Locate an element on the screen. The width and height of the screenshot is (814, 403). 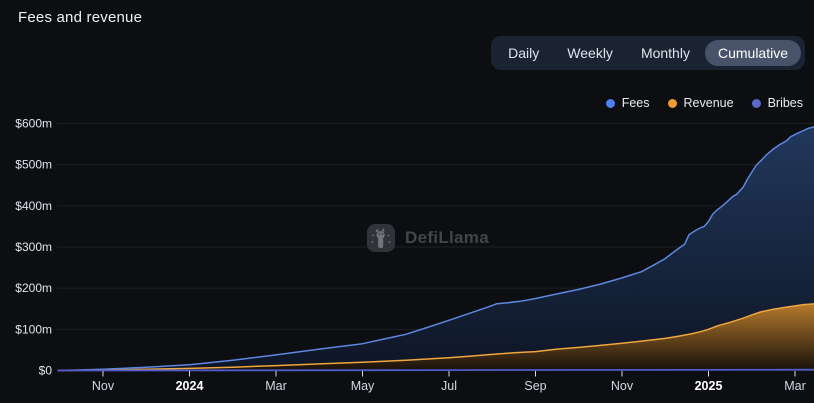
y-axis-label: $400m is located at coordinates (33, 206).